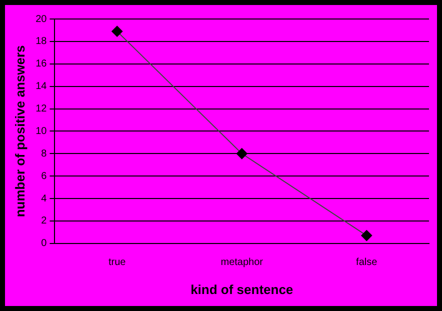 Image resolution: width=442 pixels, height=311 pixels. I want to click on x-tick-label: metaphor, so click(242, 262).